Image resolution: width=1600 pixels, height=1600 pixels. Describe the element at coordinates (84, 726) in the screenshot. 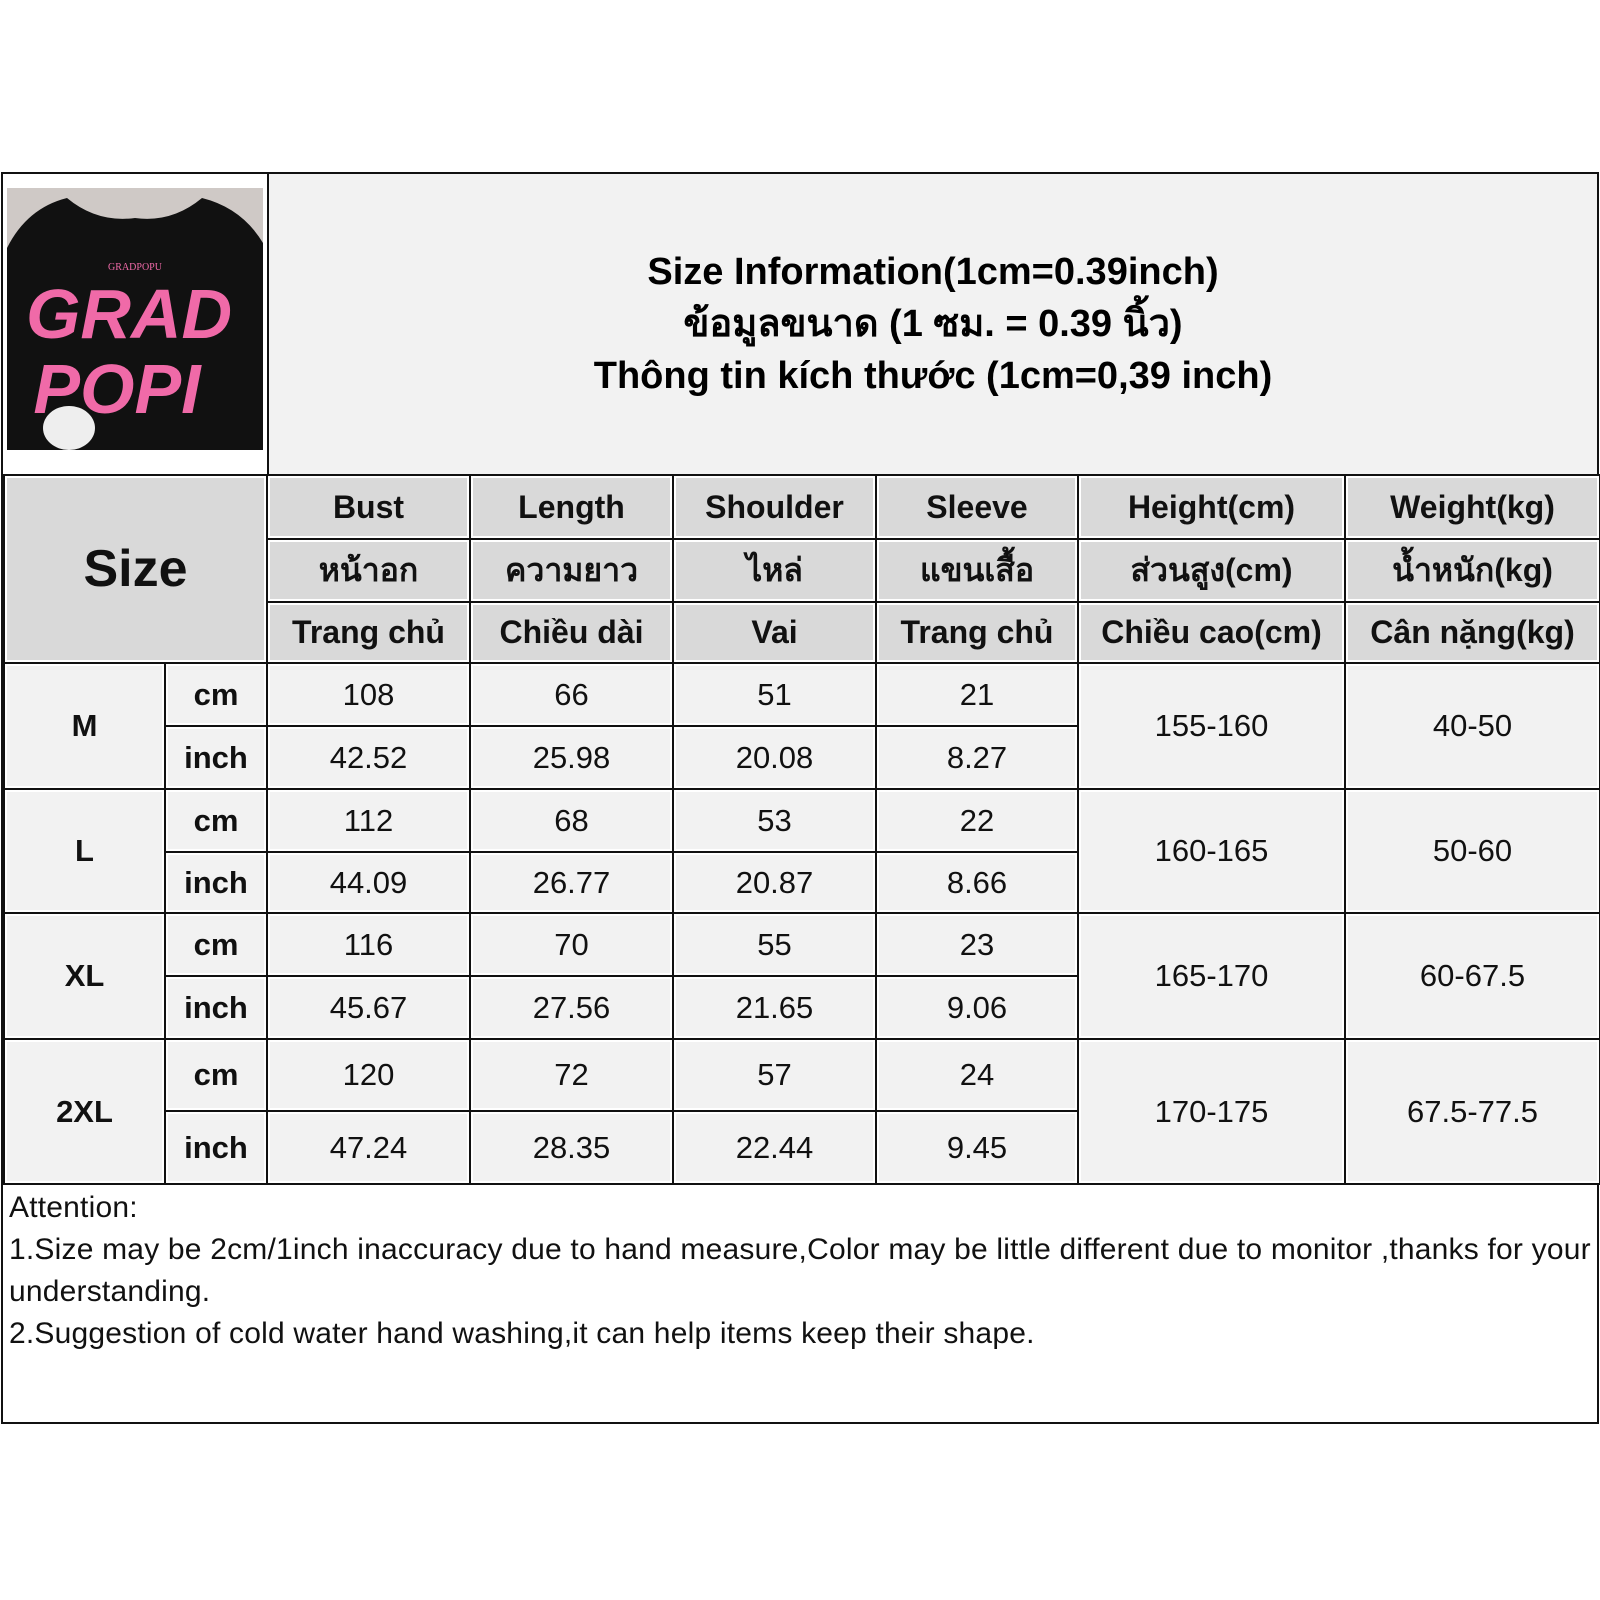

I see `size-label: M` at that location.